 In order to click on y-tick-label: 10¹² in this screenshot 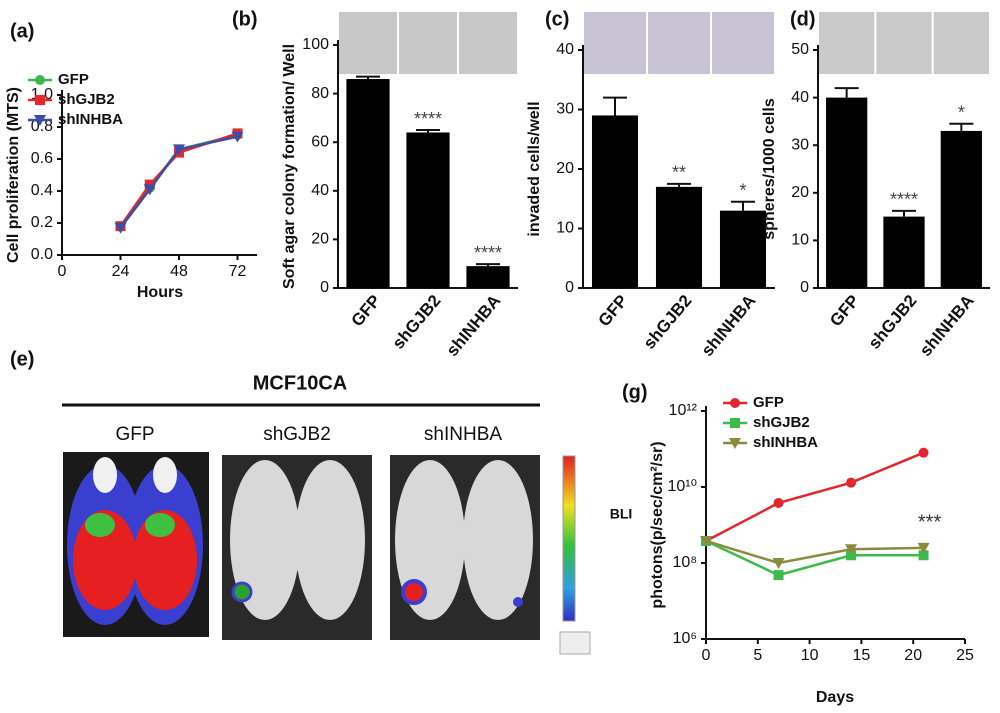, I will do `click(683, 410)`.